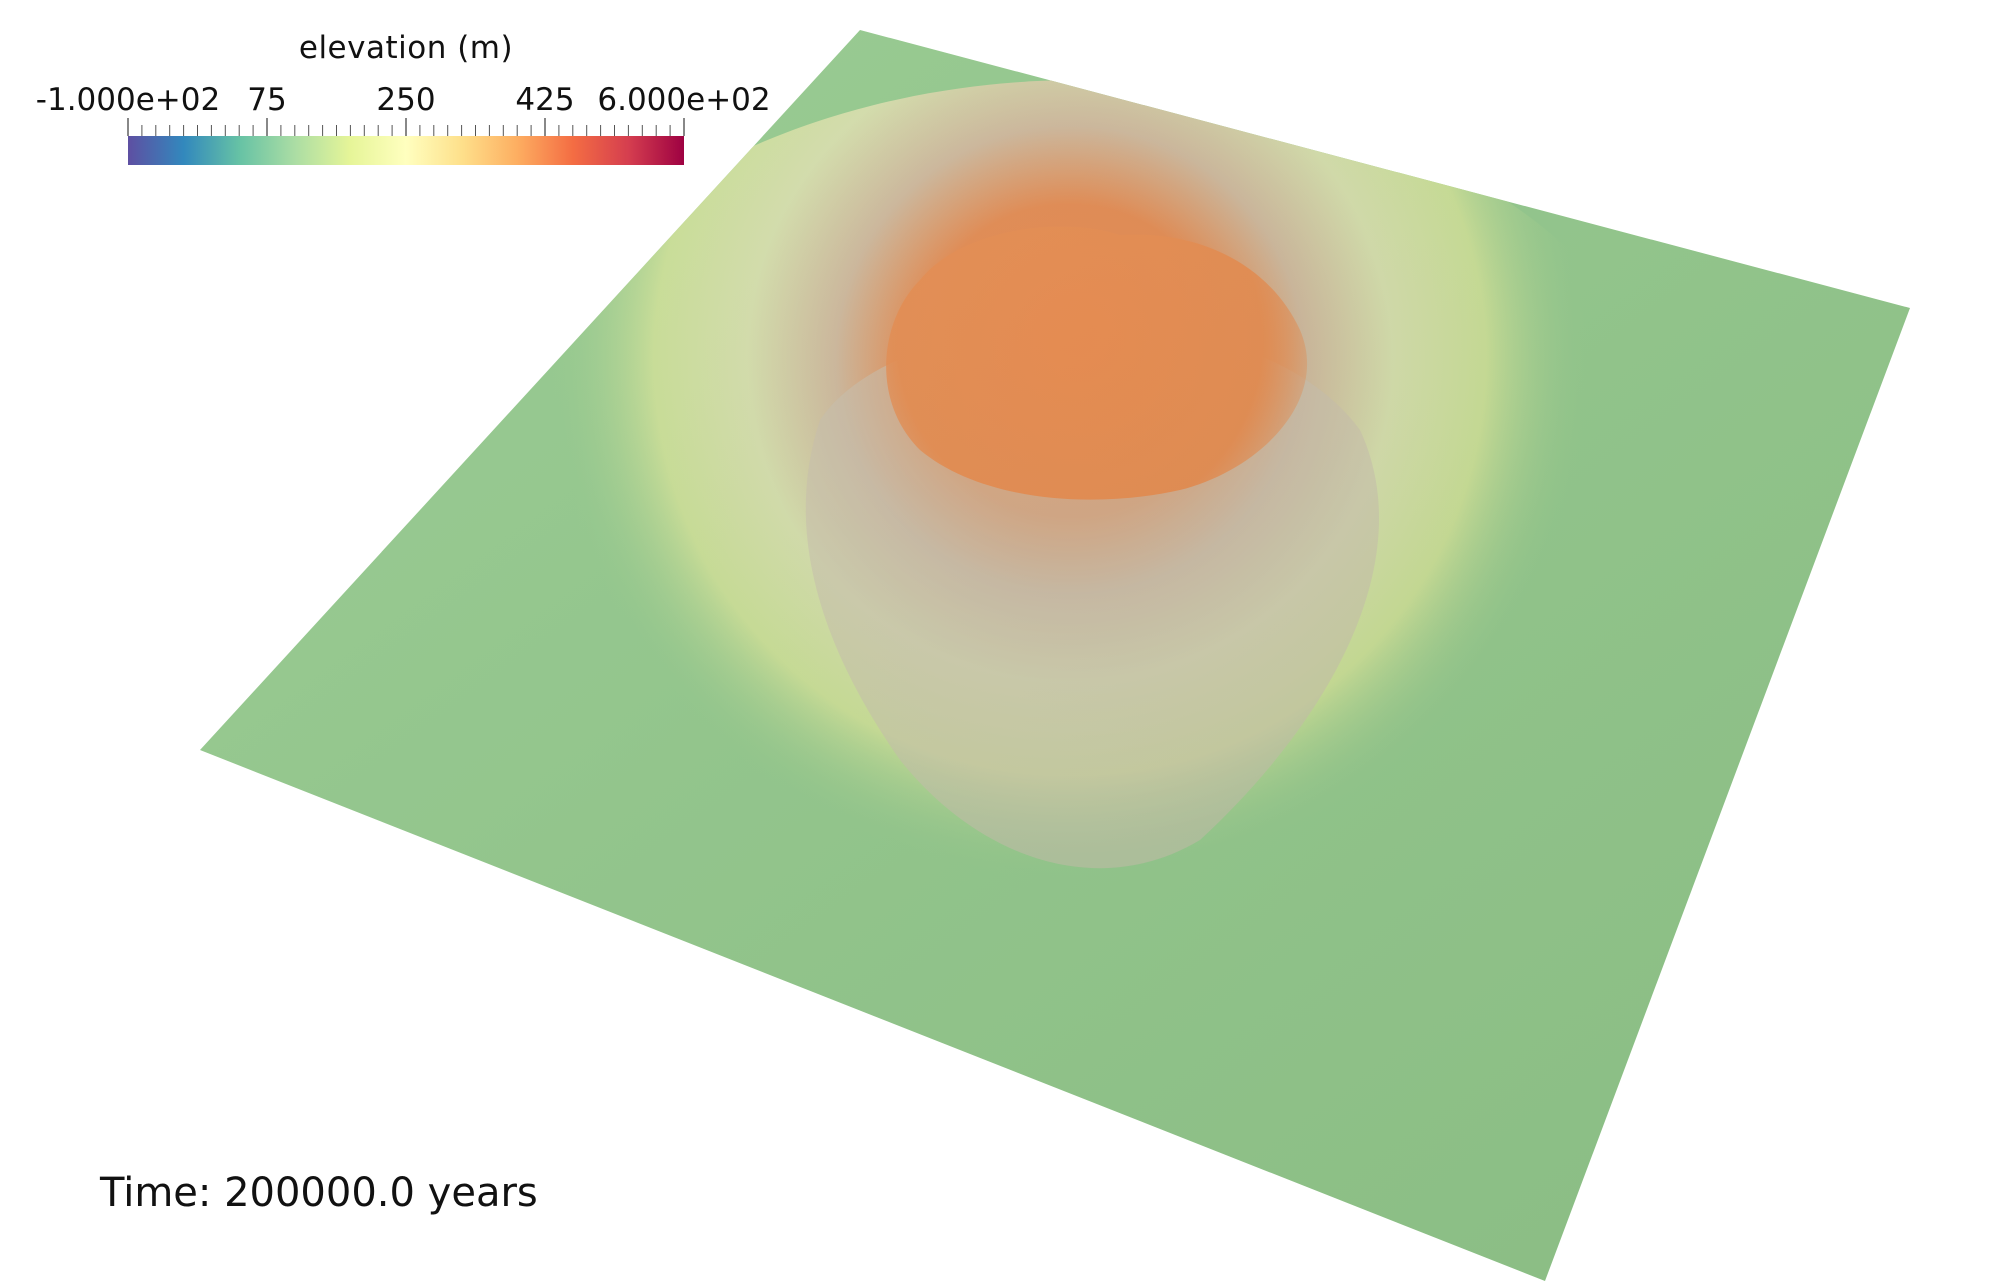  I want to click on time-label: Time: 200000.0 years, so click(319, 1193).